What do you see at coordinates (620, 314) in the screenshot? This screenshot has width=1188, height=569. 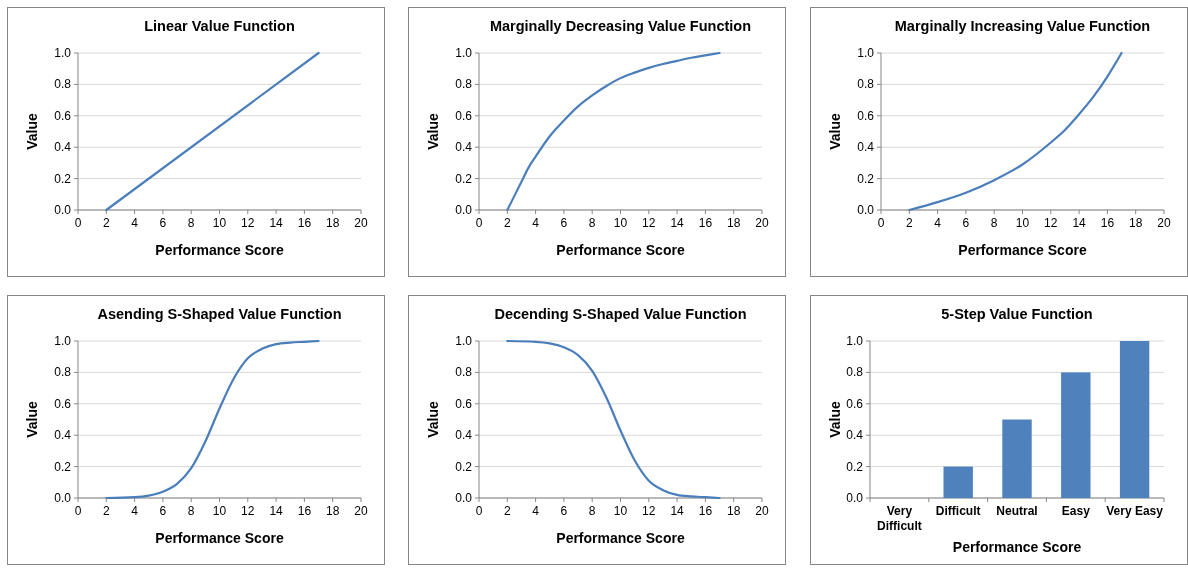 I see `chart-title: Decending S-Shaped Value Function` at bounding box center [620, 314].